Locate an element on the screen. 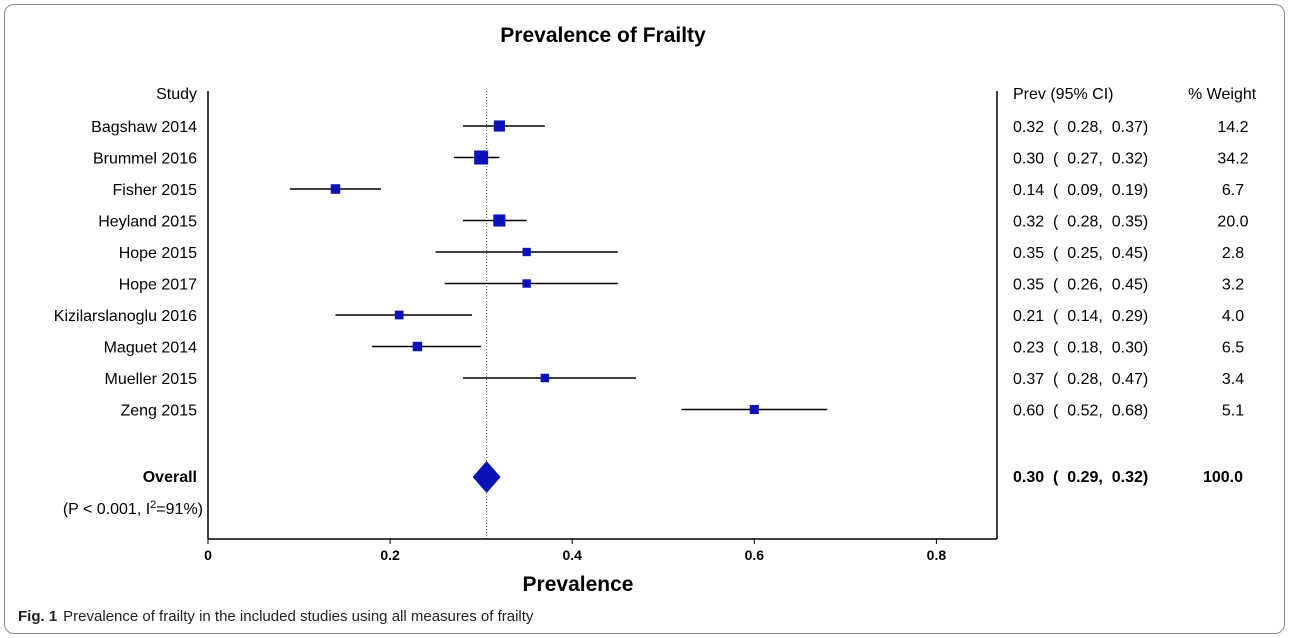  overall-label: Overall is located at coordinates (170, 477).